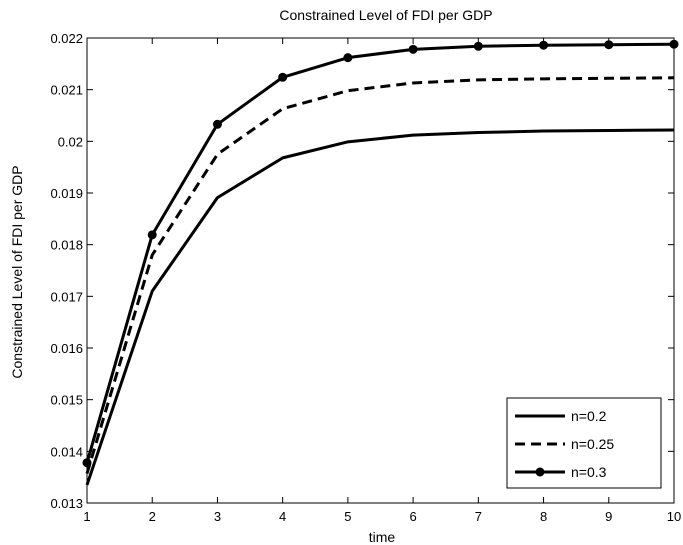 The image size is (683, 545). What do you see at coordinates (152, 516) in the screenshot?
I see `x-tick-label: 2` at bounding box center [152, 516].